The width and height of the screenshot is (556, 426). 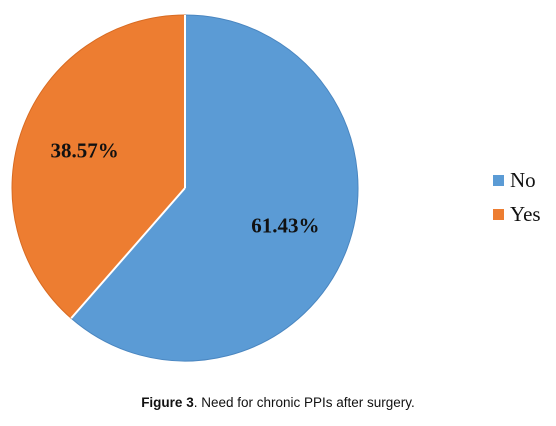 I want to click on legend-item-yes: Yes, so click(x=517, y=214).